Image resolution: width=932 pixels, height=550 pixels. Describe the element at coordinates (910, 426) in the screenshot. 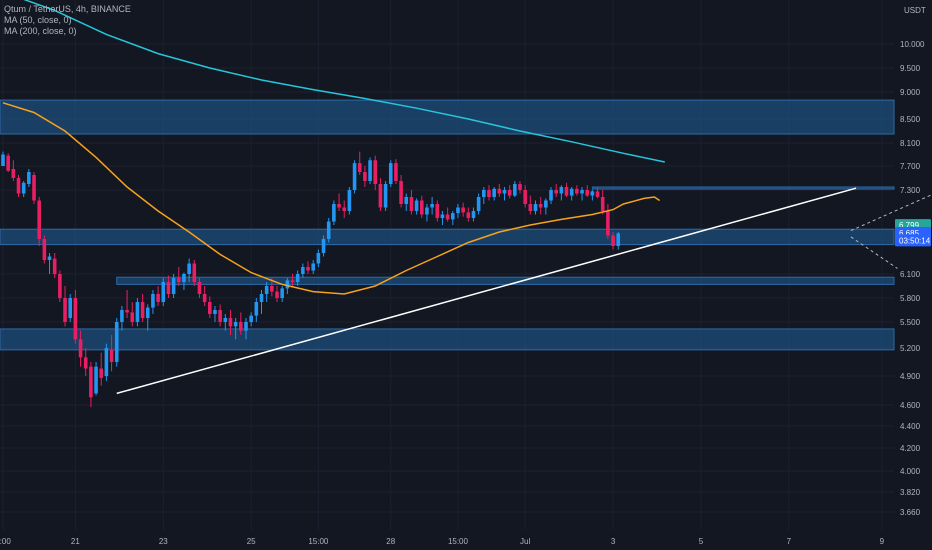

I see `price-tick-label: 4.400` at that location.